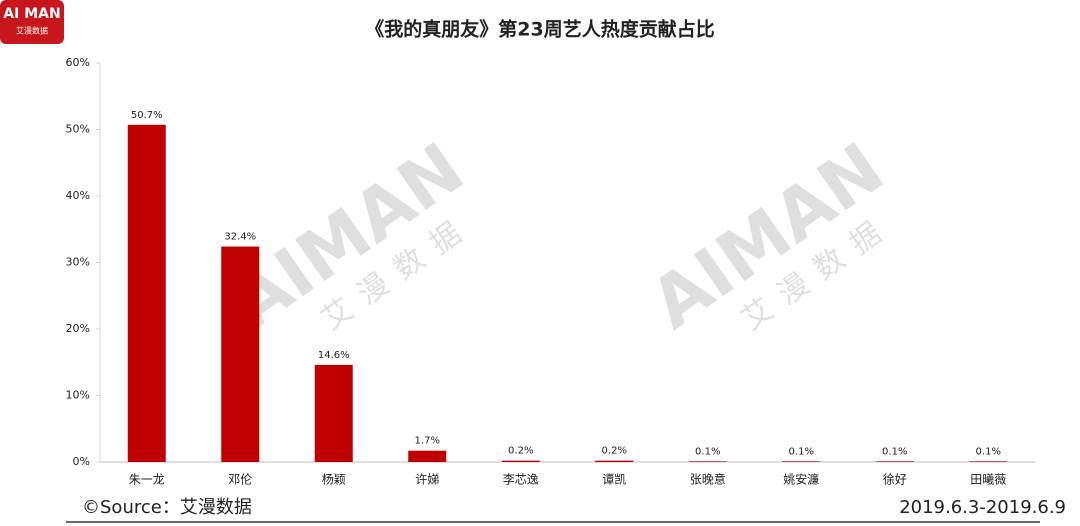 Image resolution: width=1080 pixels, height=526 pixels. I want to click on y-tick-label: 0%, so click(81, 461).